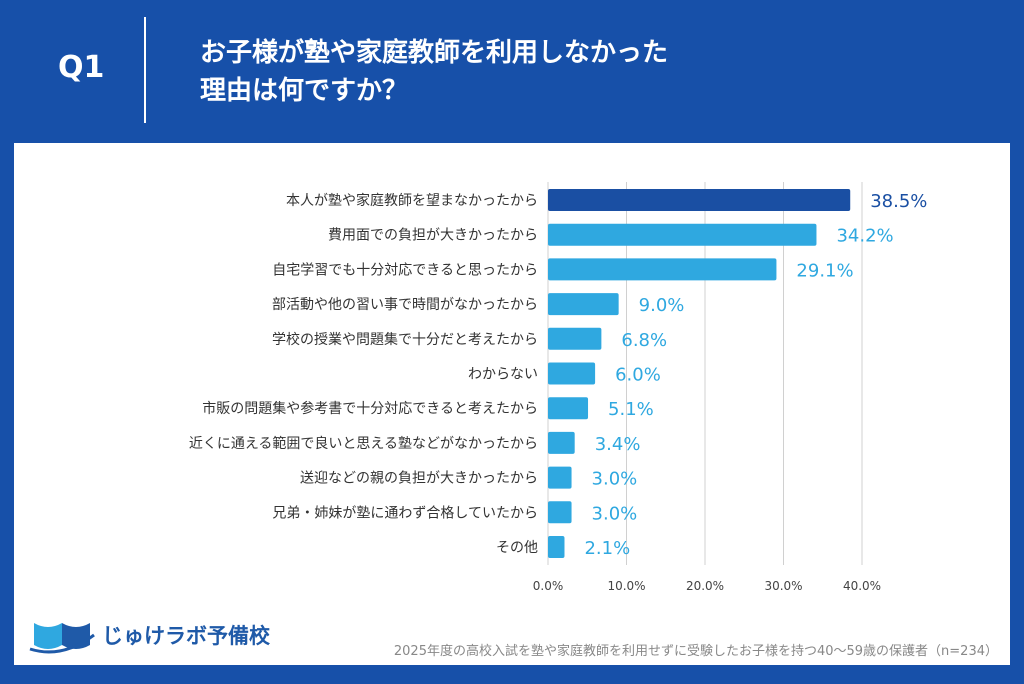 Image resolution: width=1024 pixels, height=684 pixels. What do you see at coordinates (898, 201) in the screenshot?
I see `value-label: 38.5%` at bounding box center [898, 201].